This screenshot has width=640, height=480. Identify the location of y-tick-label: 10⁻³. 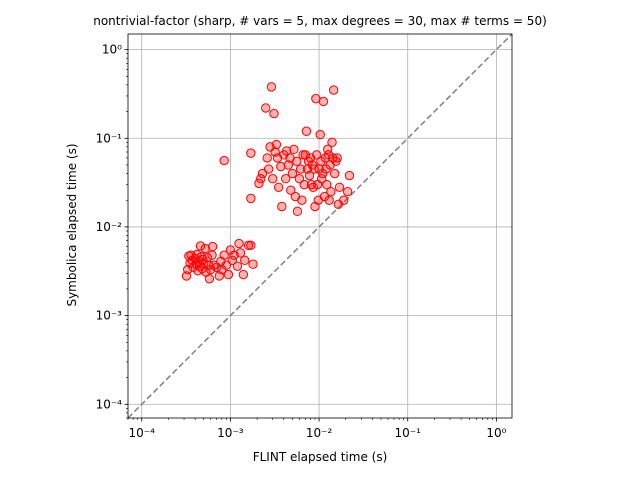
(109, 316).